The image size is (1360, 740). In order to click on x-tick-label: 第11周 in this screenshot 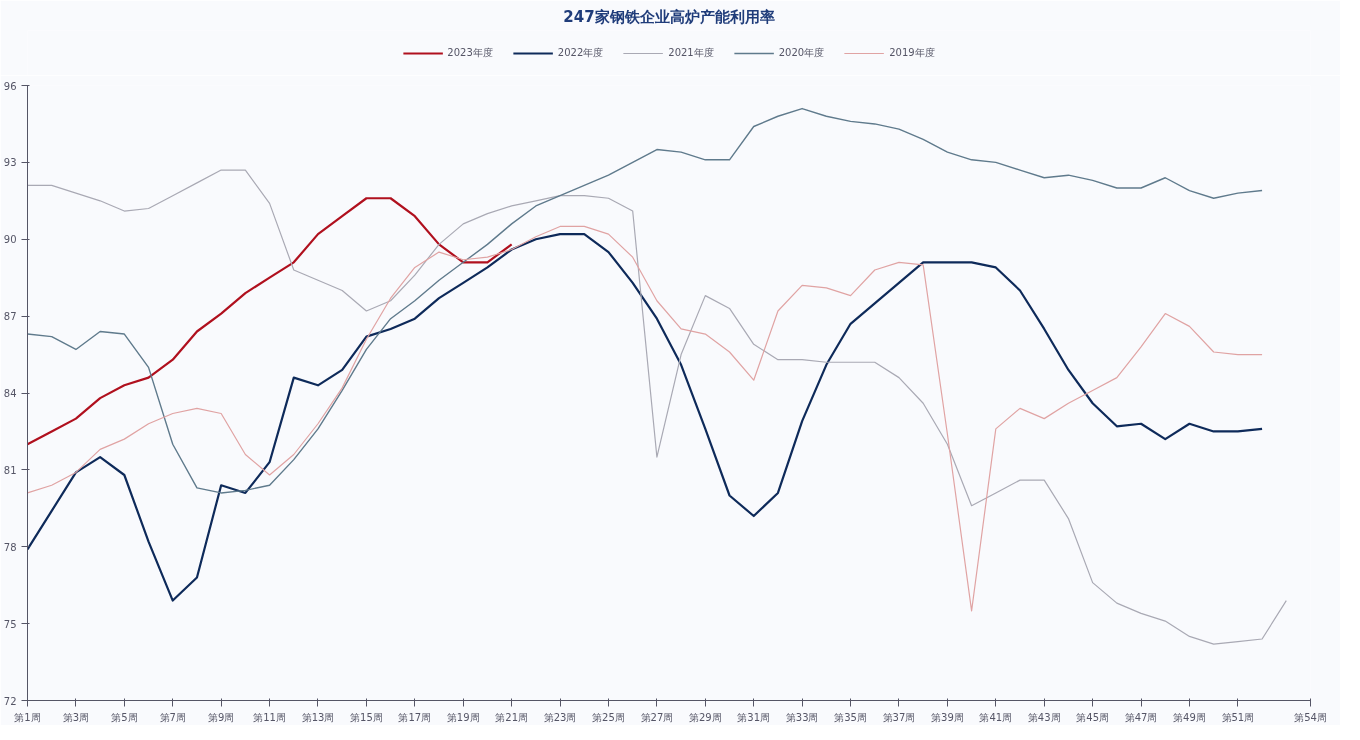, I will do `click(269, 717)`.